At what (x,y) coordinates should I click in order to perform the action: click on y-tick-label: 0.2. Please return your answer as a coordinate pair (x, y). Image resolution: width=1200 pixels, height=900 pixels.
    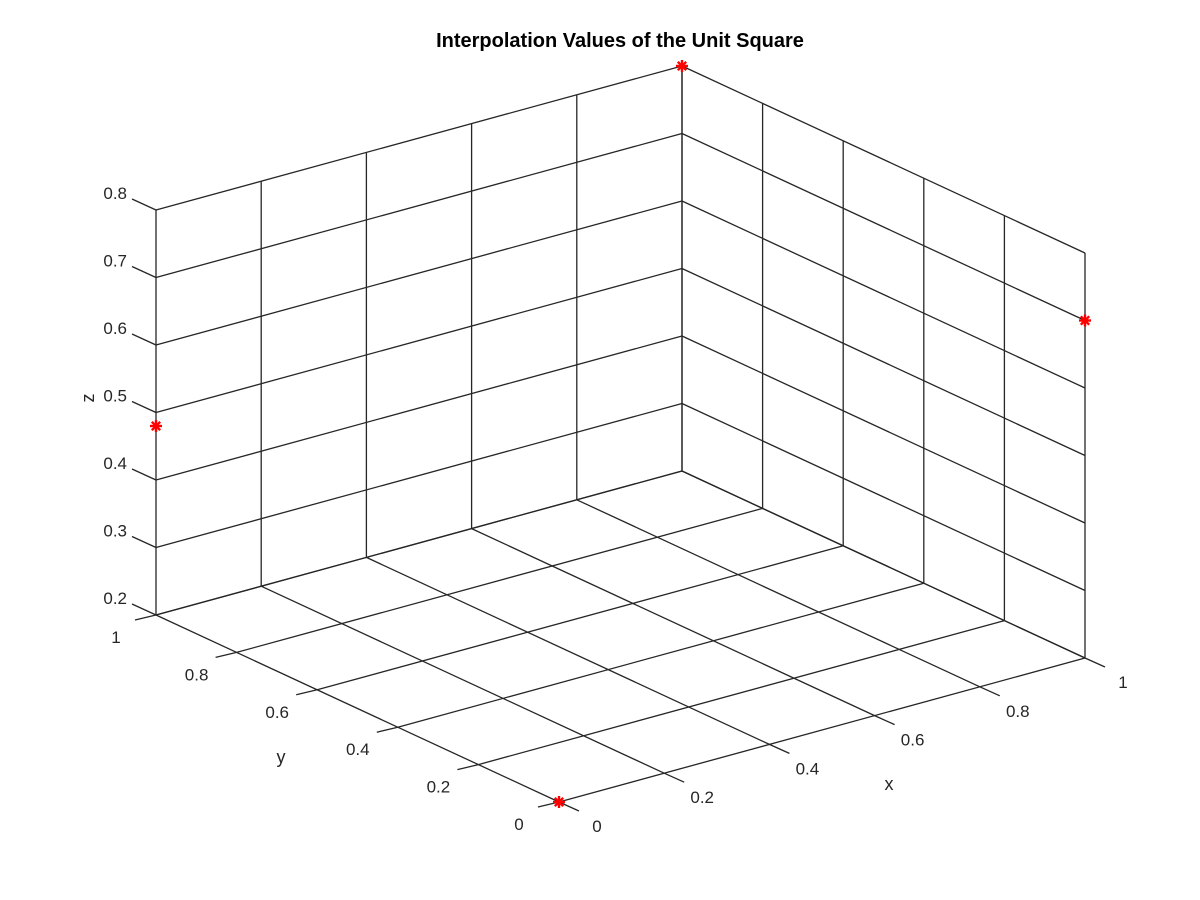
    Looking at the image, I should click on (439, 787).